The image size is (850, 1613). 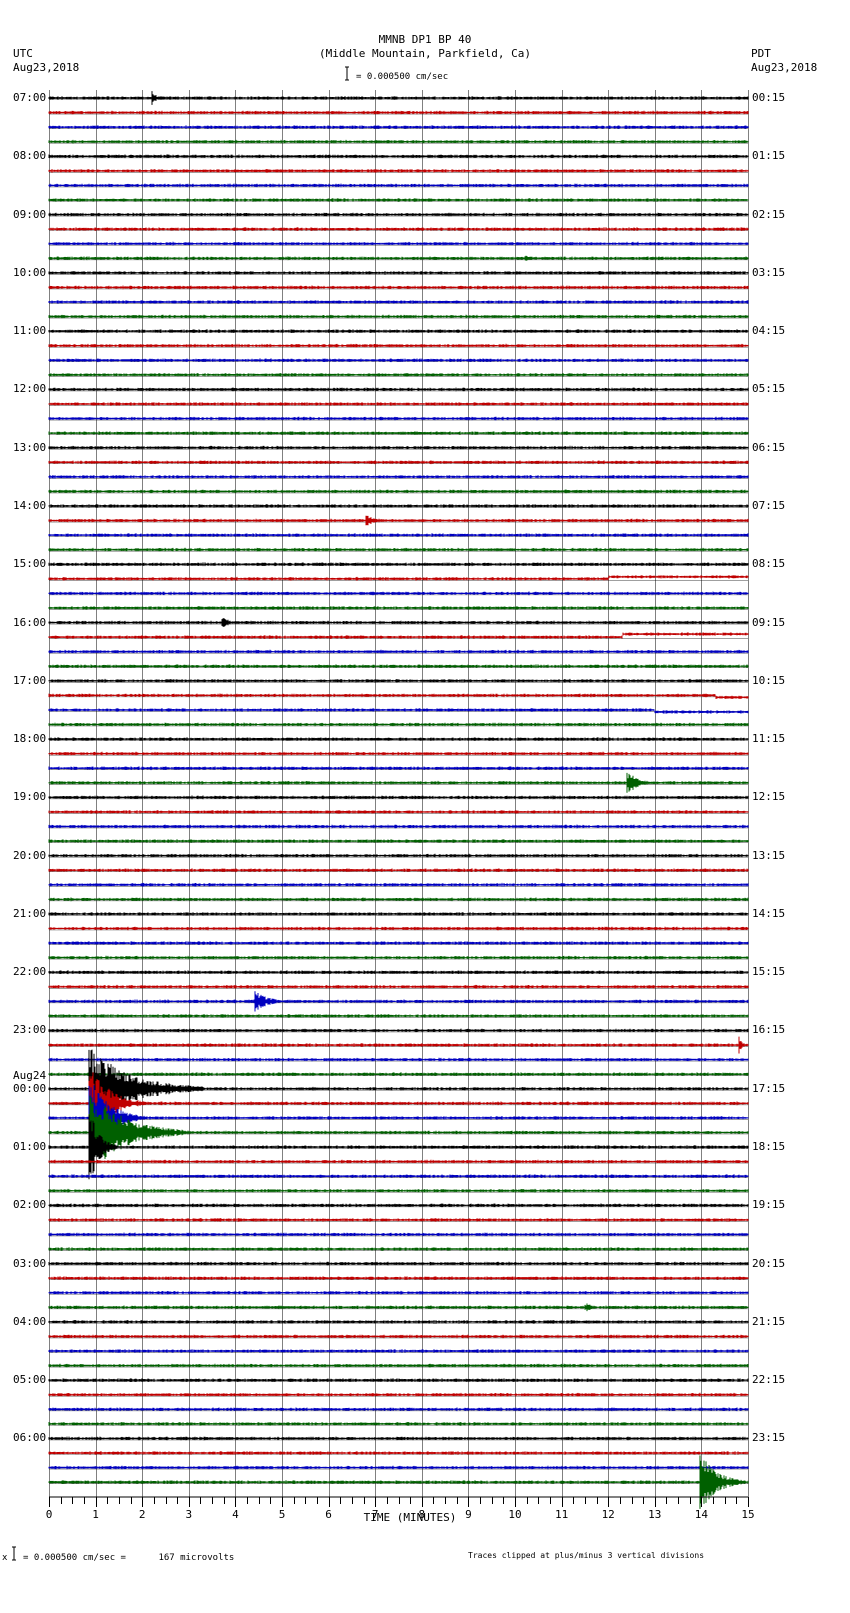 I want to click on right-hour-label: 14:15, so click(x=769, y=913).